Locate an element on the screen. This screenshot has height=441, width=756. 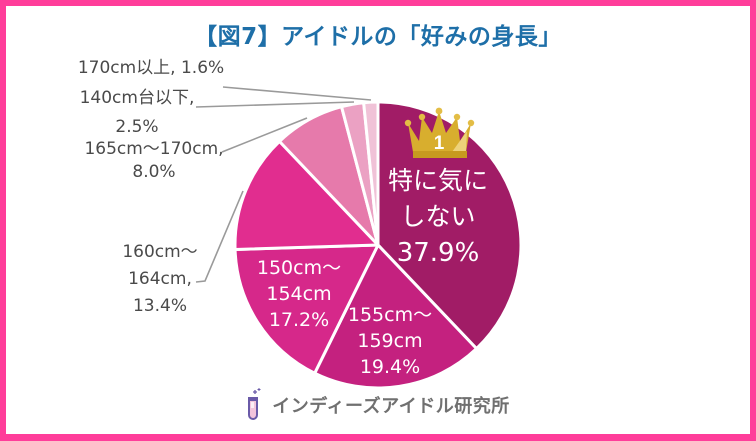
label-line: 155cm～ is located at coordinates (390, 315).